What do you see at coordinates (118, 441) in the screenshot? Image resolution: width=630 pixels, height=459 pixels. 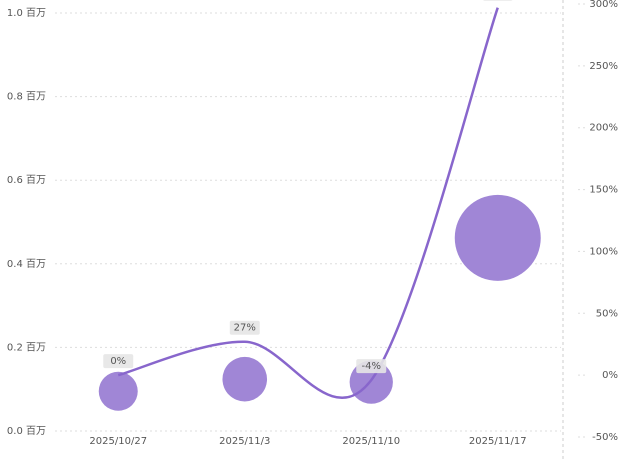 I see `x-tick-label: 2025/10/27` at bounding box center [118, 441].